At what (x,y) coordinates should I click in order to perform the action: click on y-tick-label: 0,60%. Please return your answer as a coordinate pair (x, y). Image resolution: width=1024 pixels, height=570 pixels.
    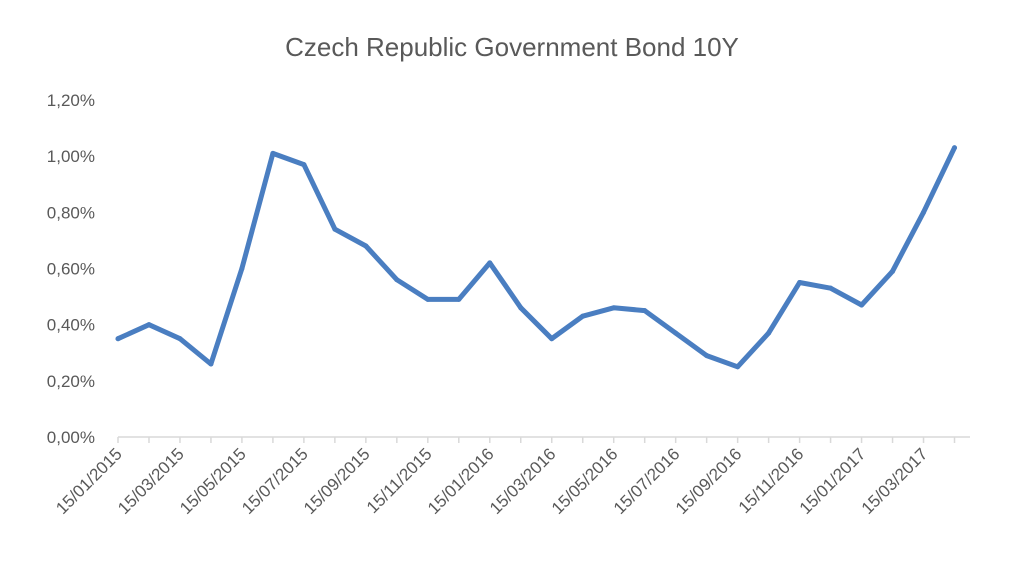
    Looking at the image, I should click on (71, 269).